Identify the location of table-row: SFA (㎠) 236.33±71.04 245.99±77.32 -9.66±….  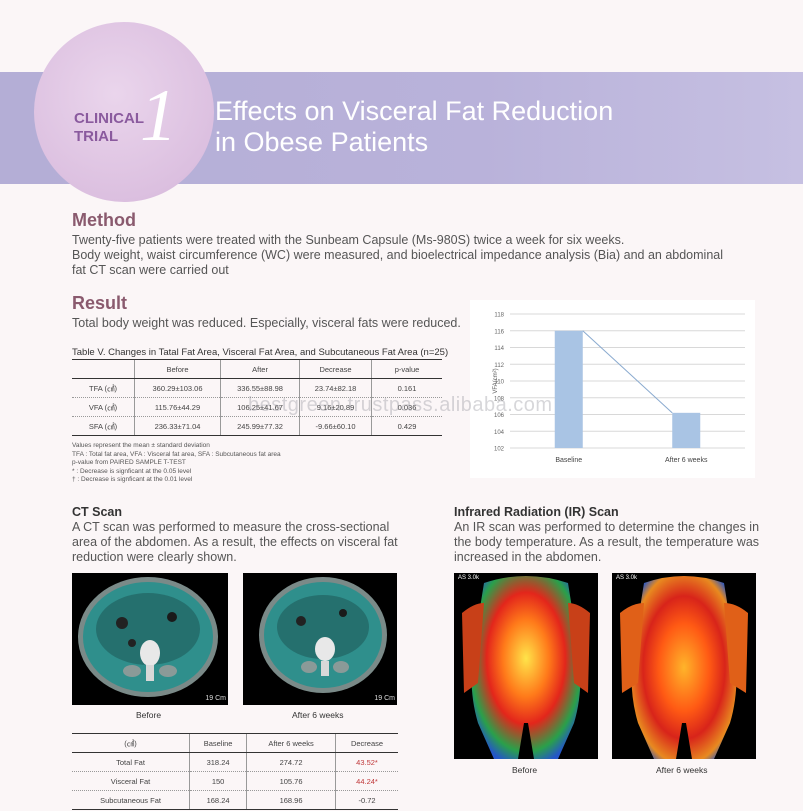
(257, 426).